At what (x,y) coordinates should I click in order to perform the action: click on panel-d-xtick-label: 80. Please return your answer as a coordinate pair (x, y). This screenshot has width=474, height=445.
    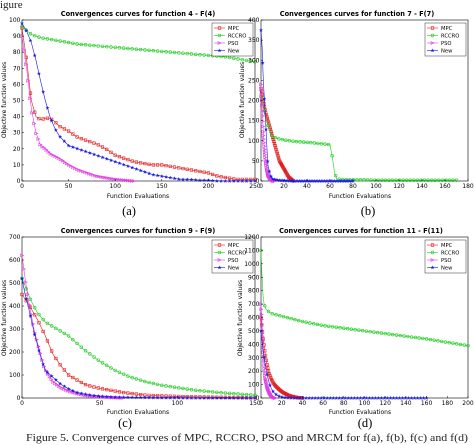
    Looking at the image, I should click on (344, 403).